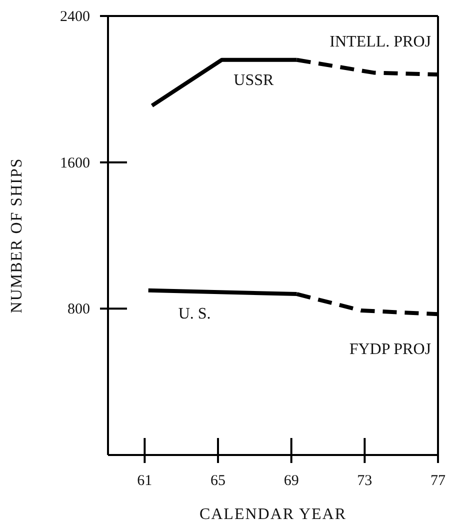 Image resolution: width=461 pixels, height=531 pixels. I want to click on x-tick-label: 77, so click(438, 481).